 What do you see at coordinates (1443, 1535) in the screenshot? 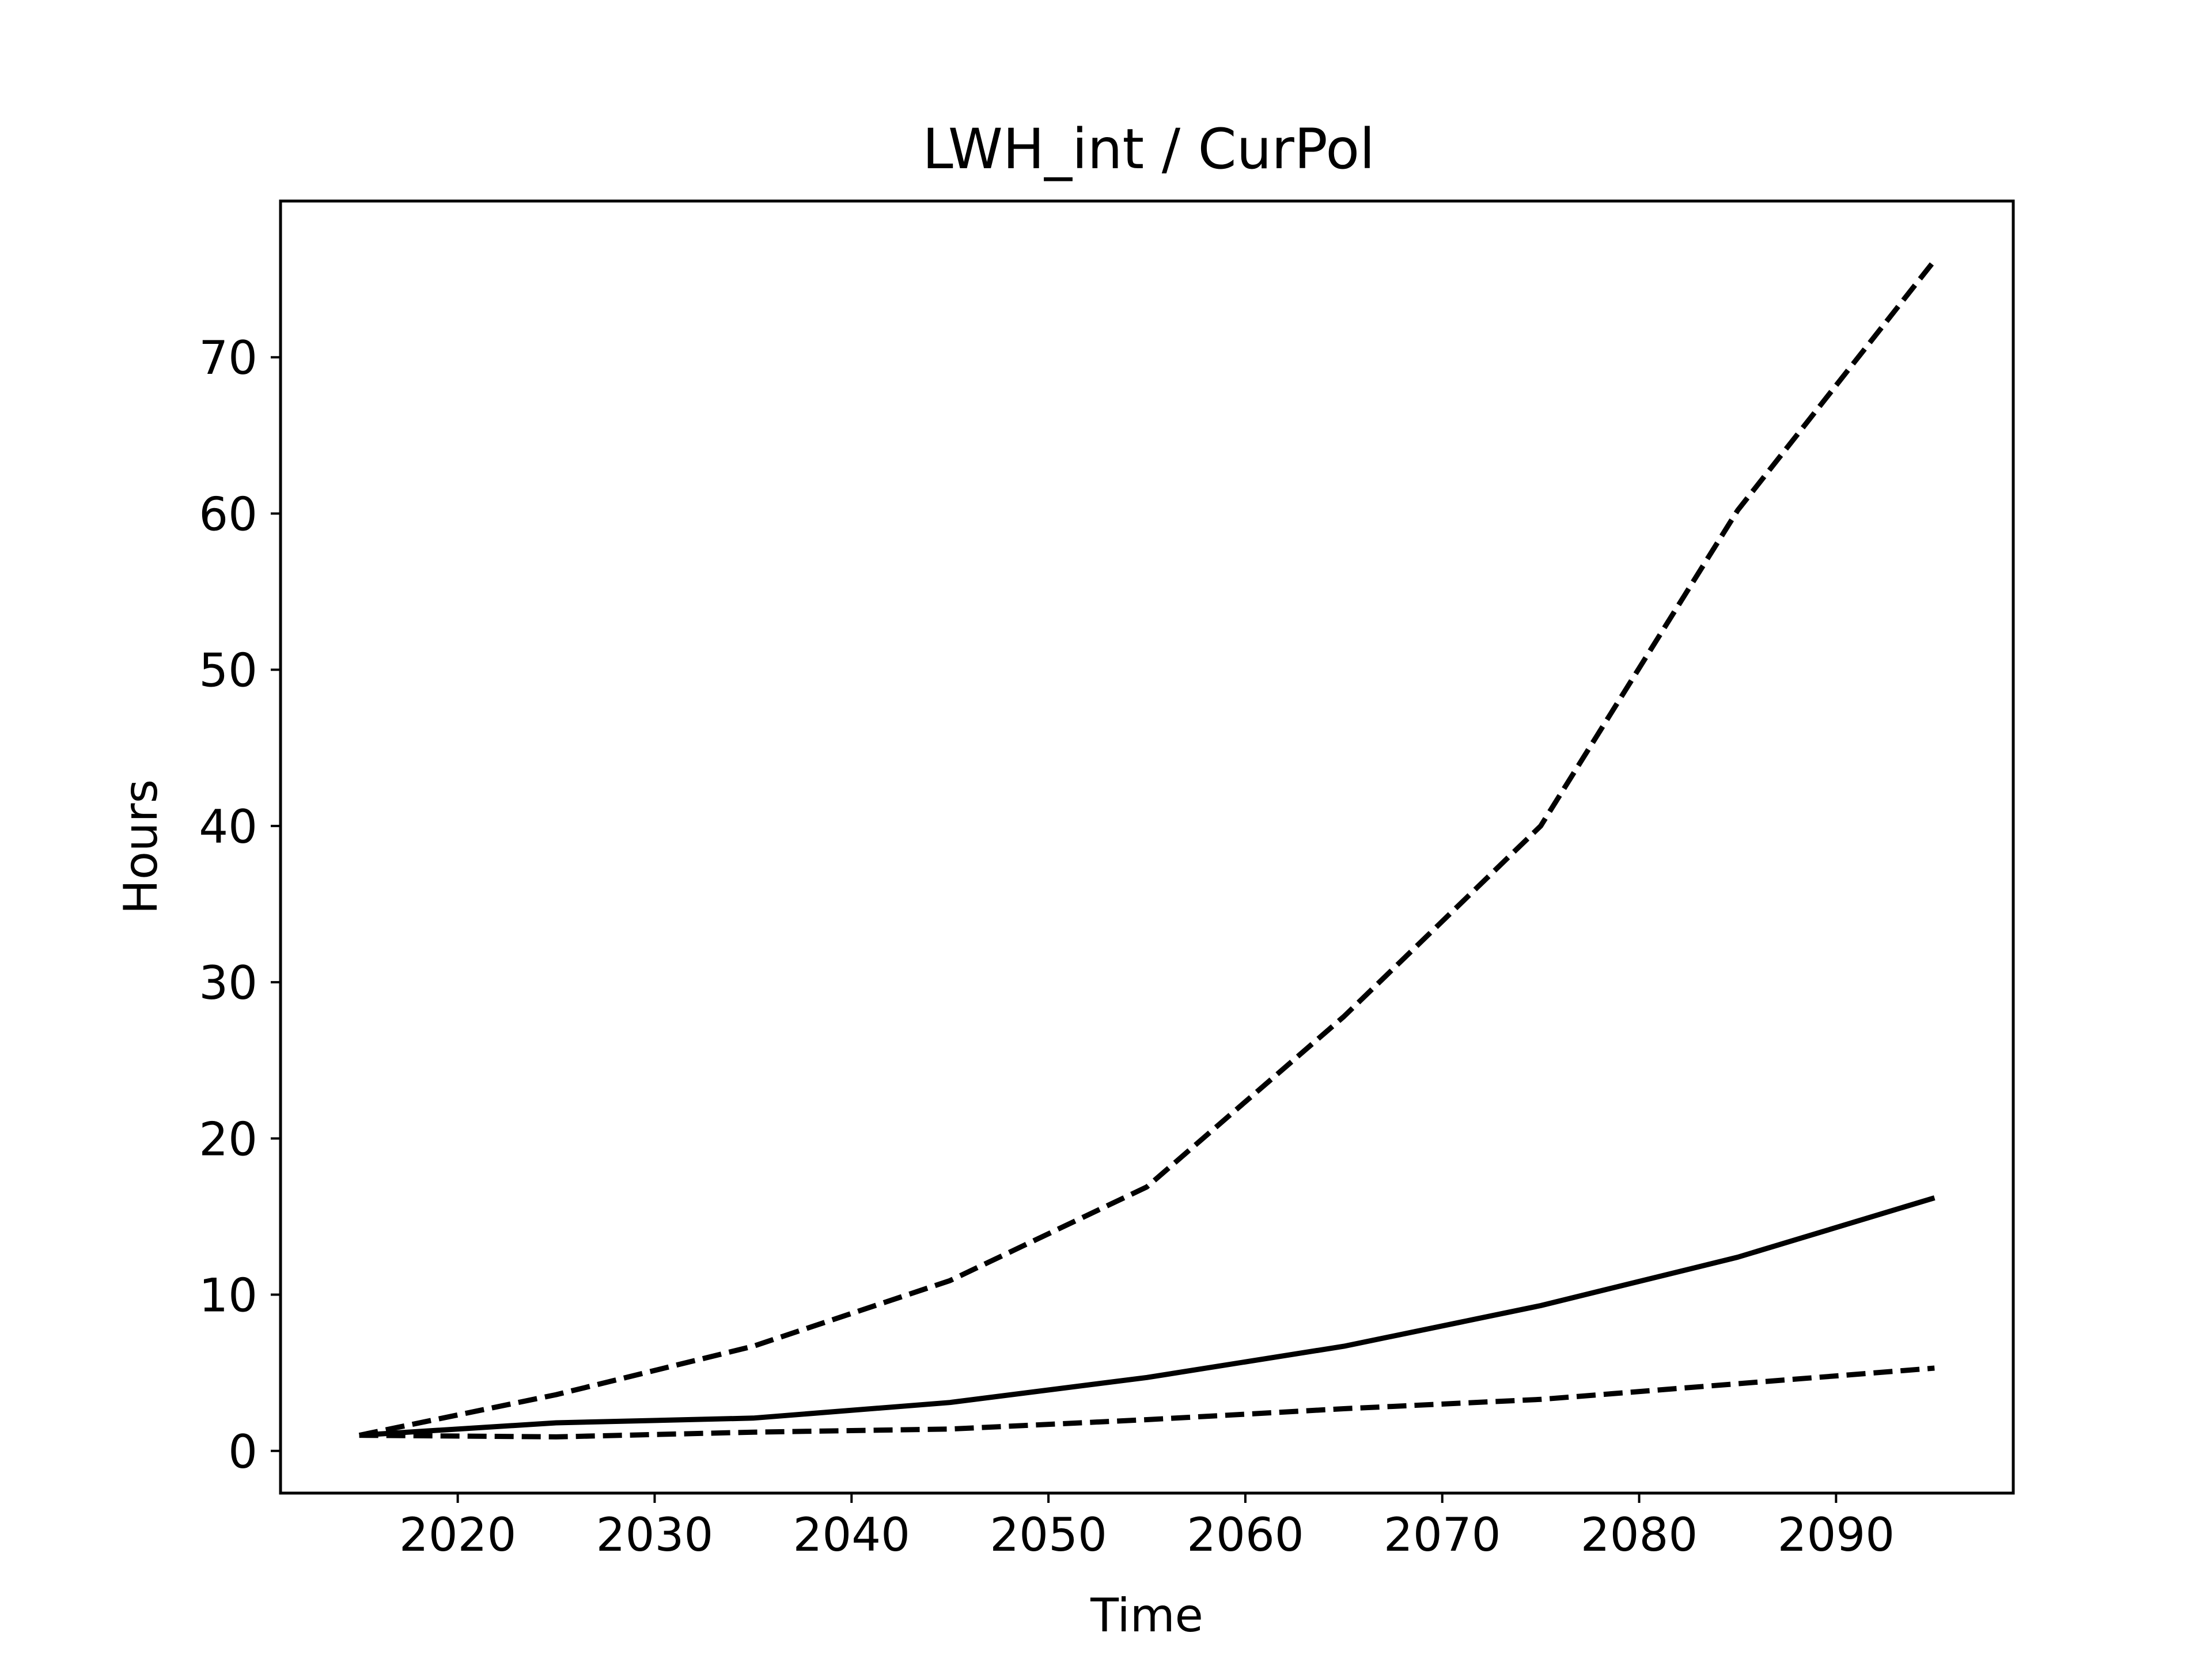
I see `x-tick-label: 2070` at bounding box center [1443, 1535].